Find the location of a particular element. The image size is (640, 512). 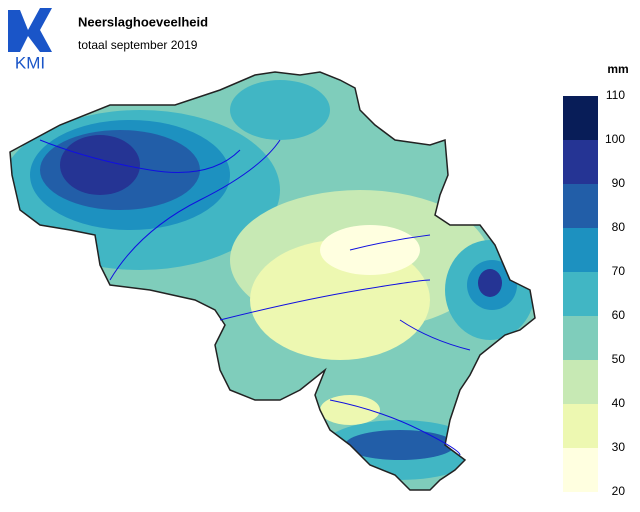

title: Neerslaghoeveelheid is located at coordinates (143, 21).